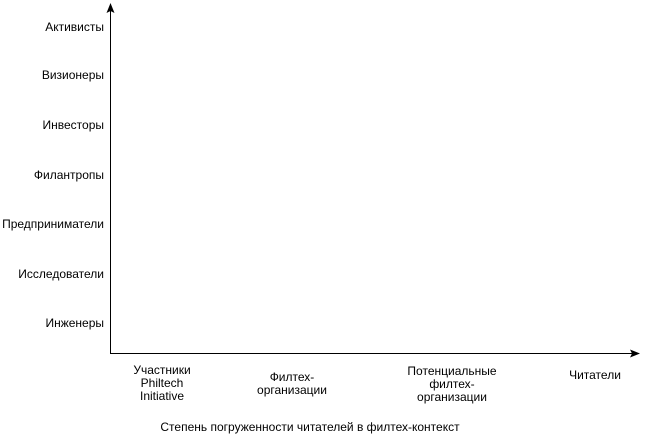 Image resolution: width=647 pixels, height=443 pixels. What do you see at coordinates (61, 274) in the screenshot?
I see `y-label-researchers: Исследователи` at bounding box center [61, 274].